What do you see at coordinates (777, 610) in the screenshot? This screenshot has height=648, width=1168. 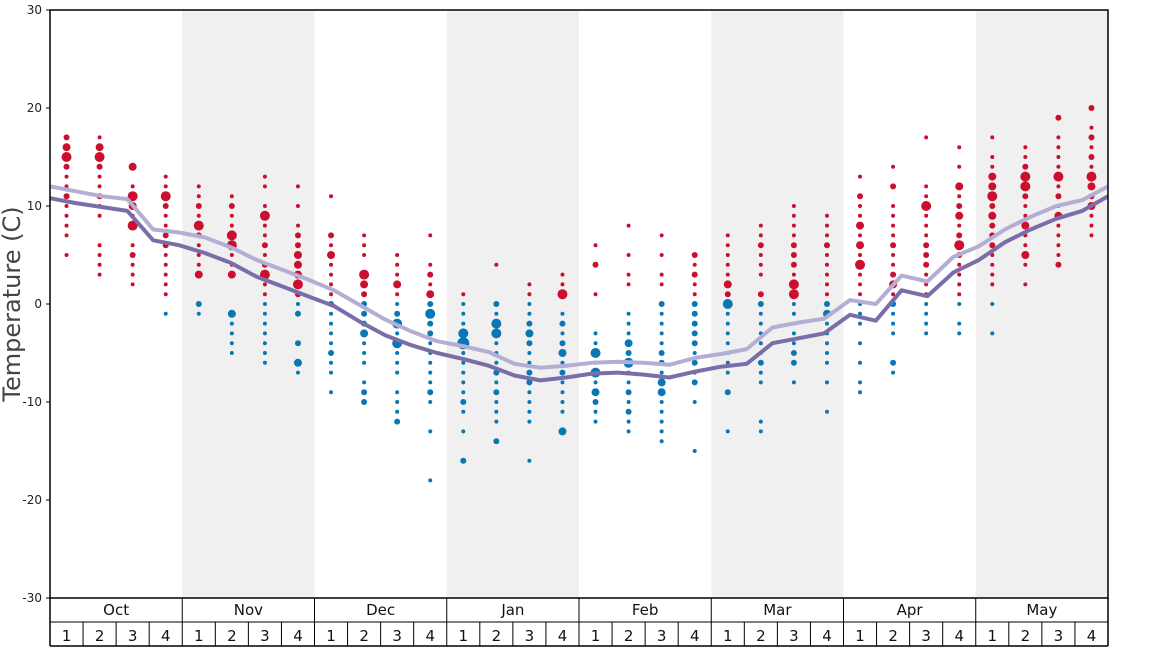 I see `month-label: Mar` at bounding box center [777, 610].